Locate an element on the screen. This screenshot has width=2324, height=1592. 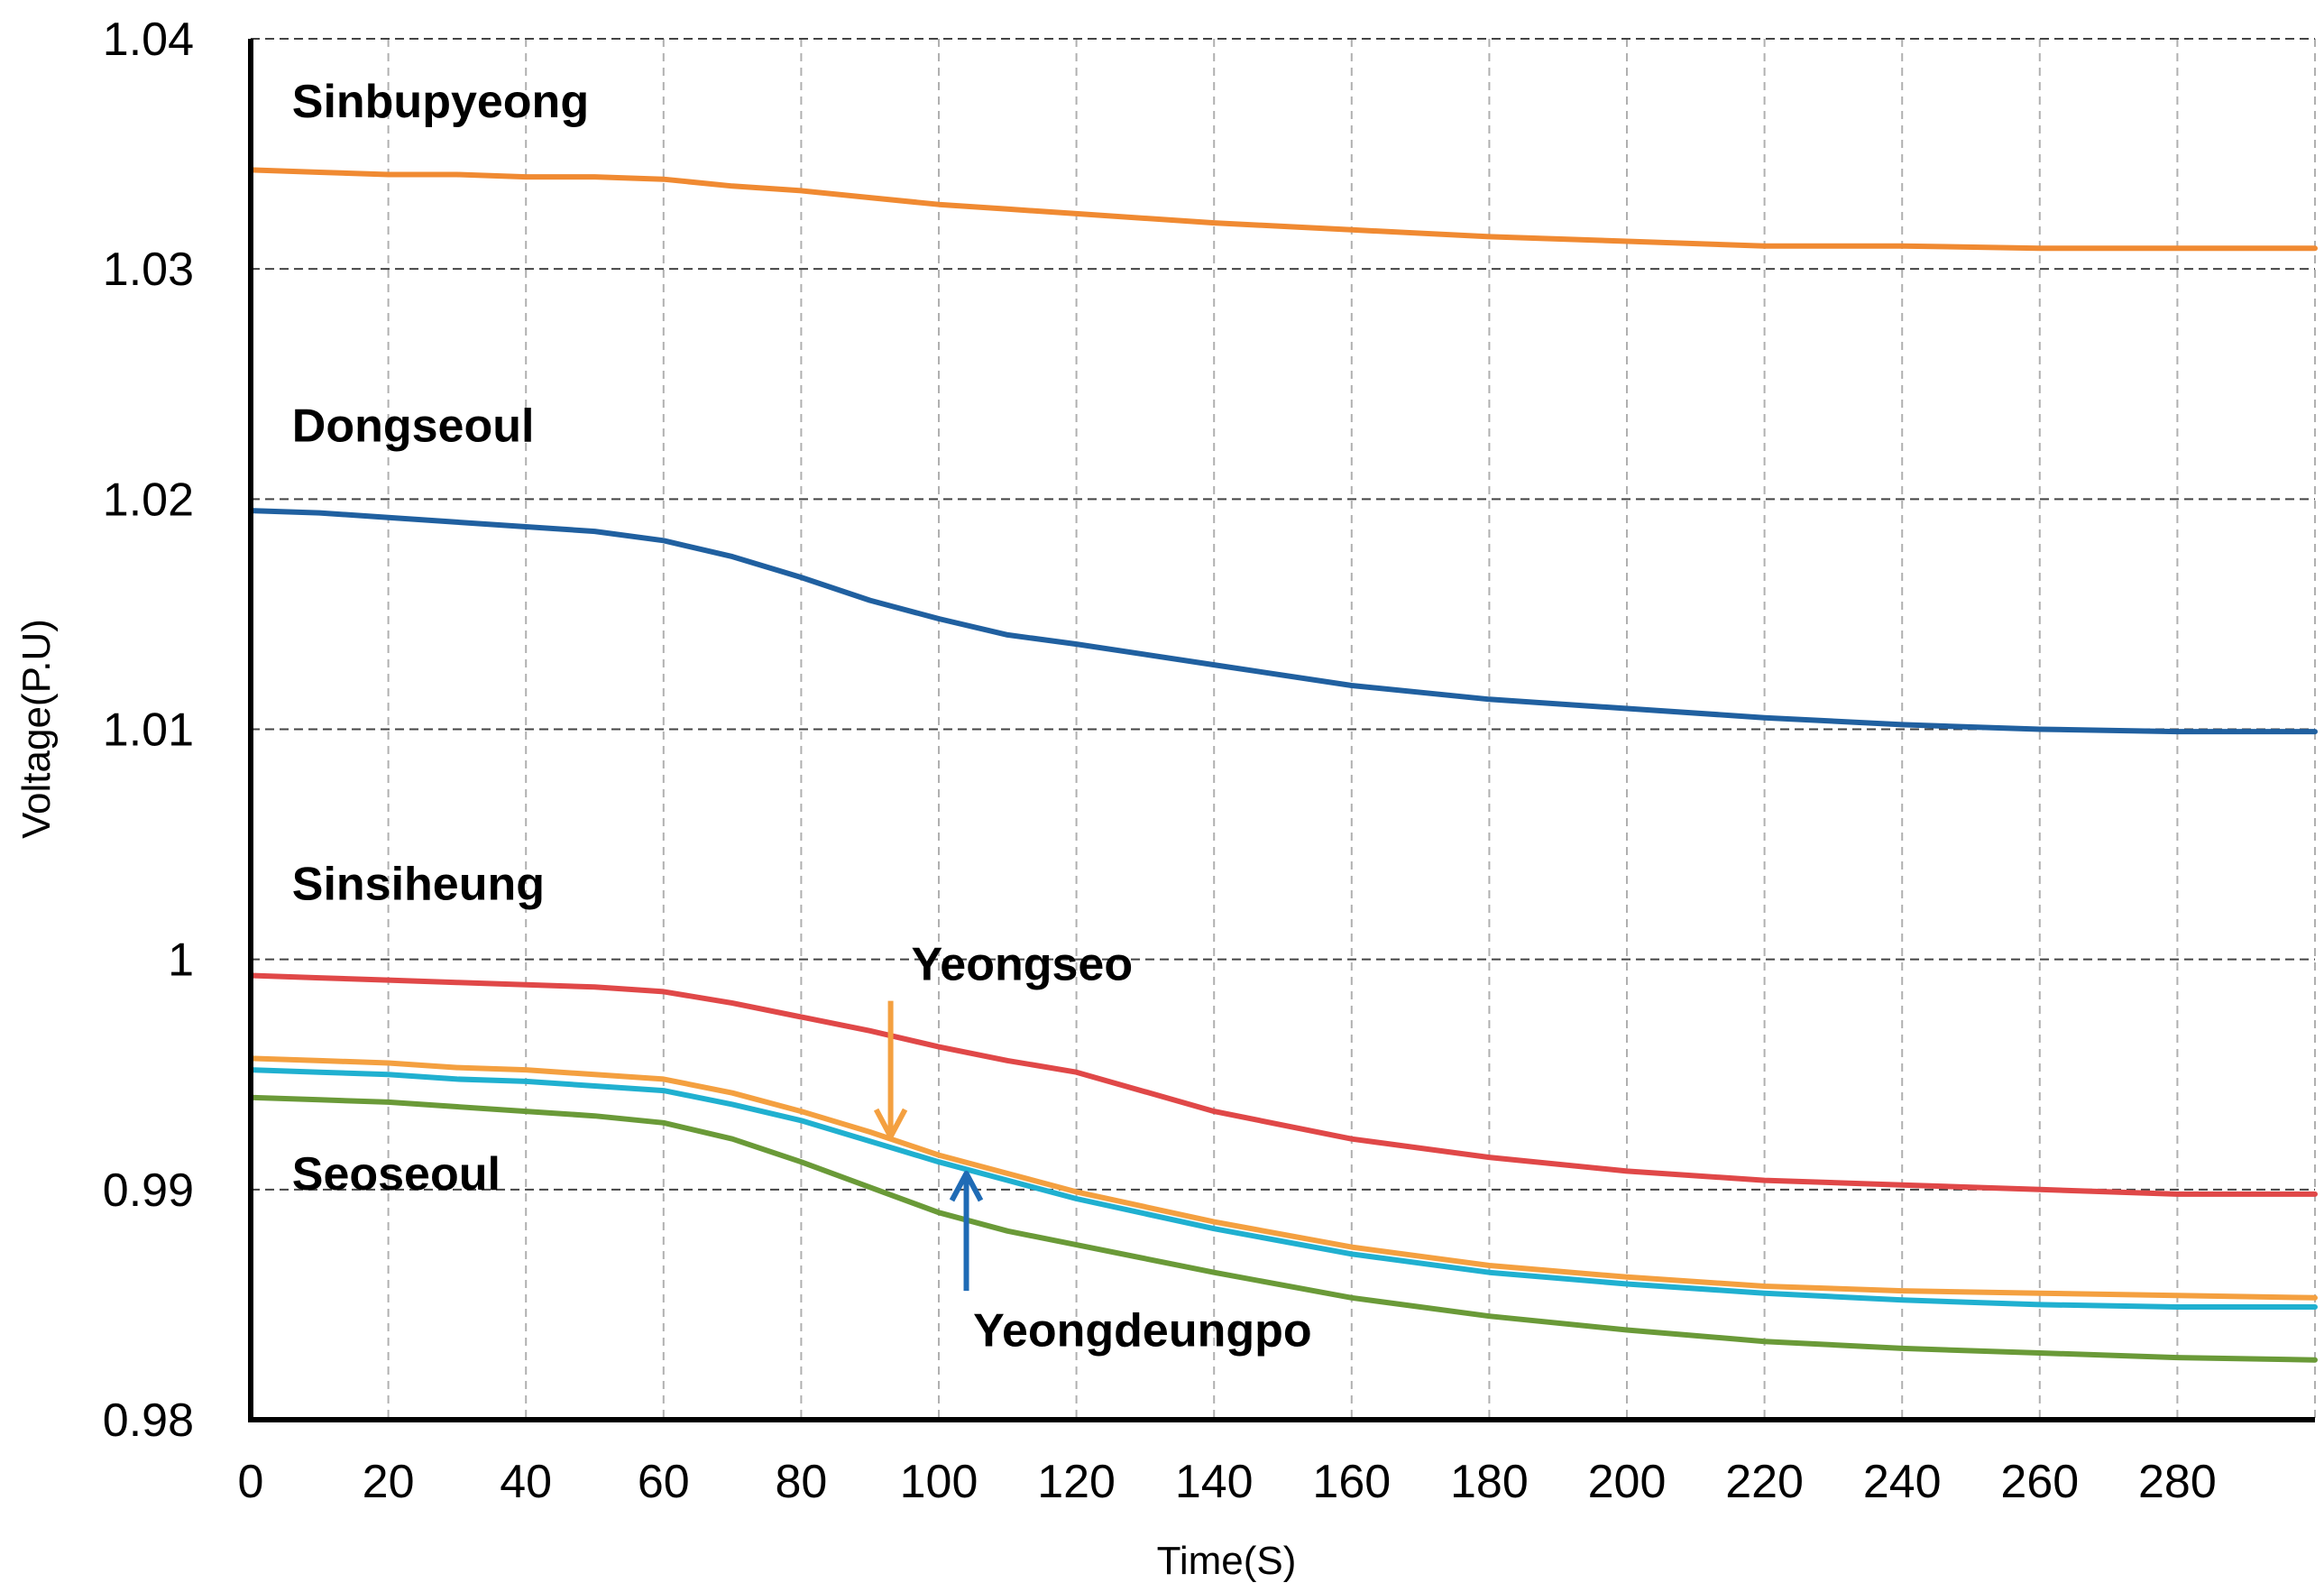
x-tick-labels: 0 20 40 60 80 100 120 140 160 180 200 220 240 260 280 is located at coordinates (1227, 1482).